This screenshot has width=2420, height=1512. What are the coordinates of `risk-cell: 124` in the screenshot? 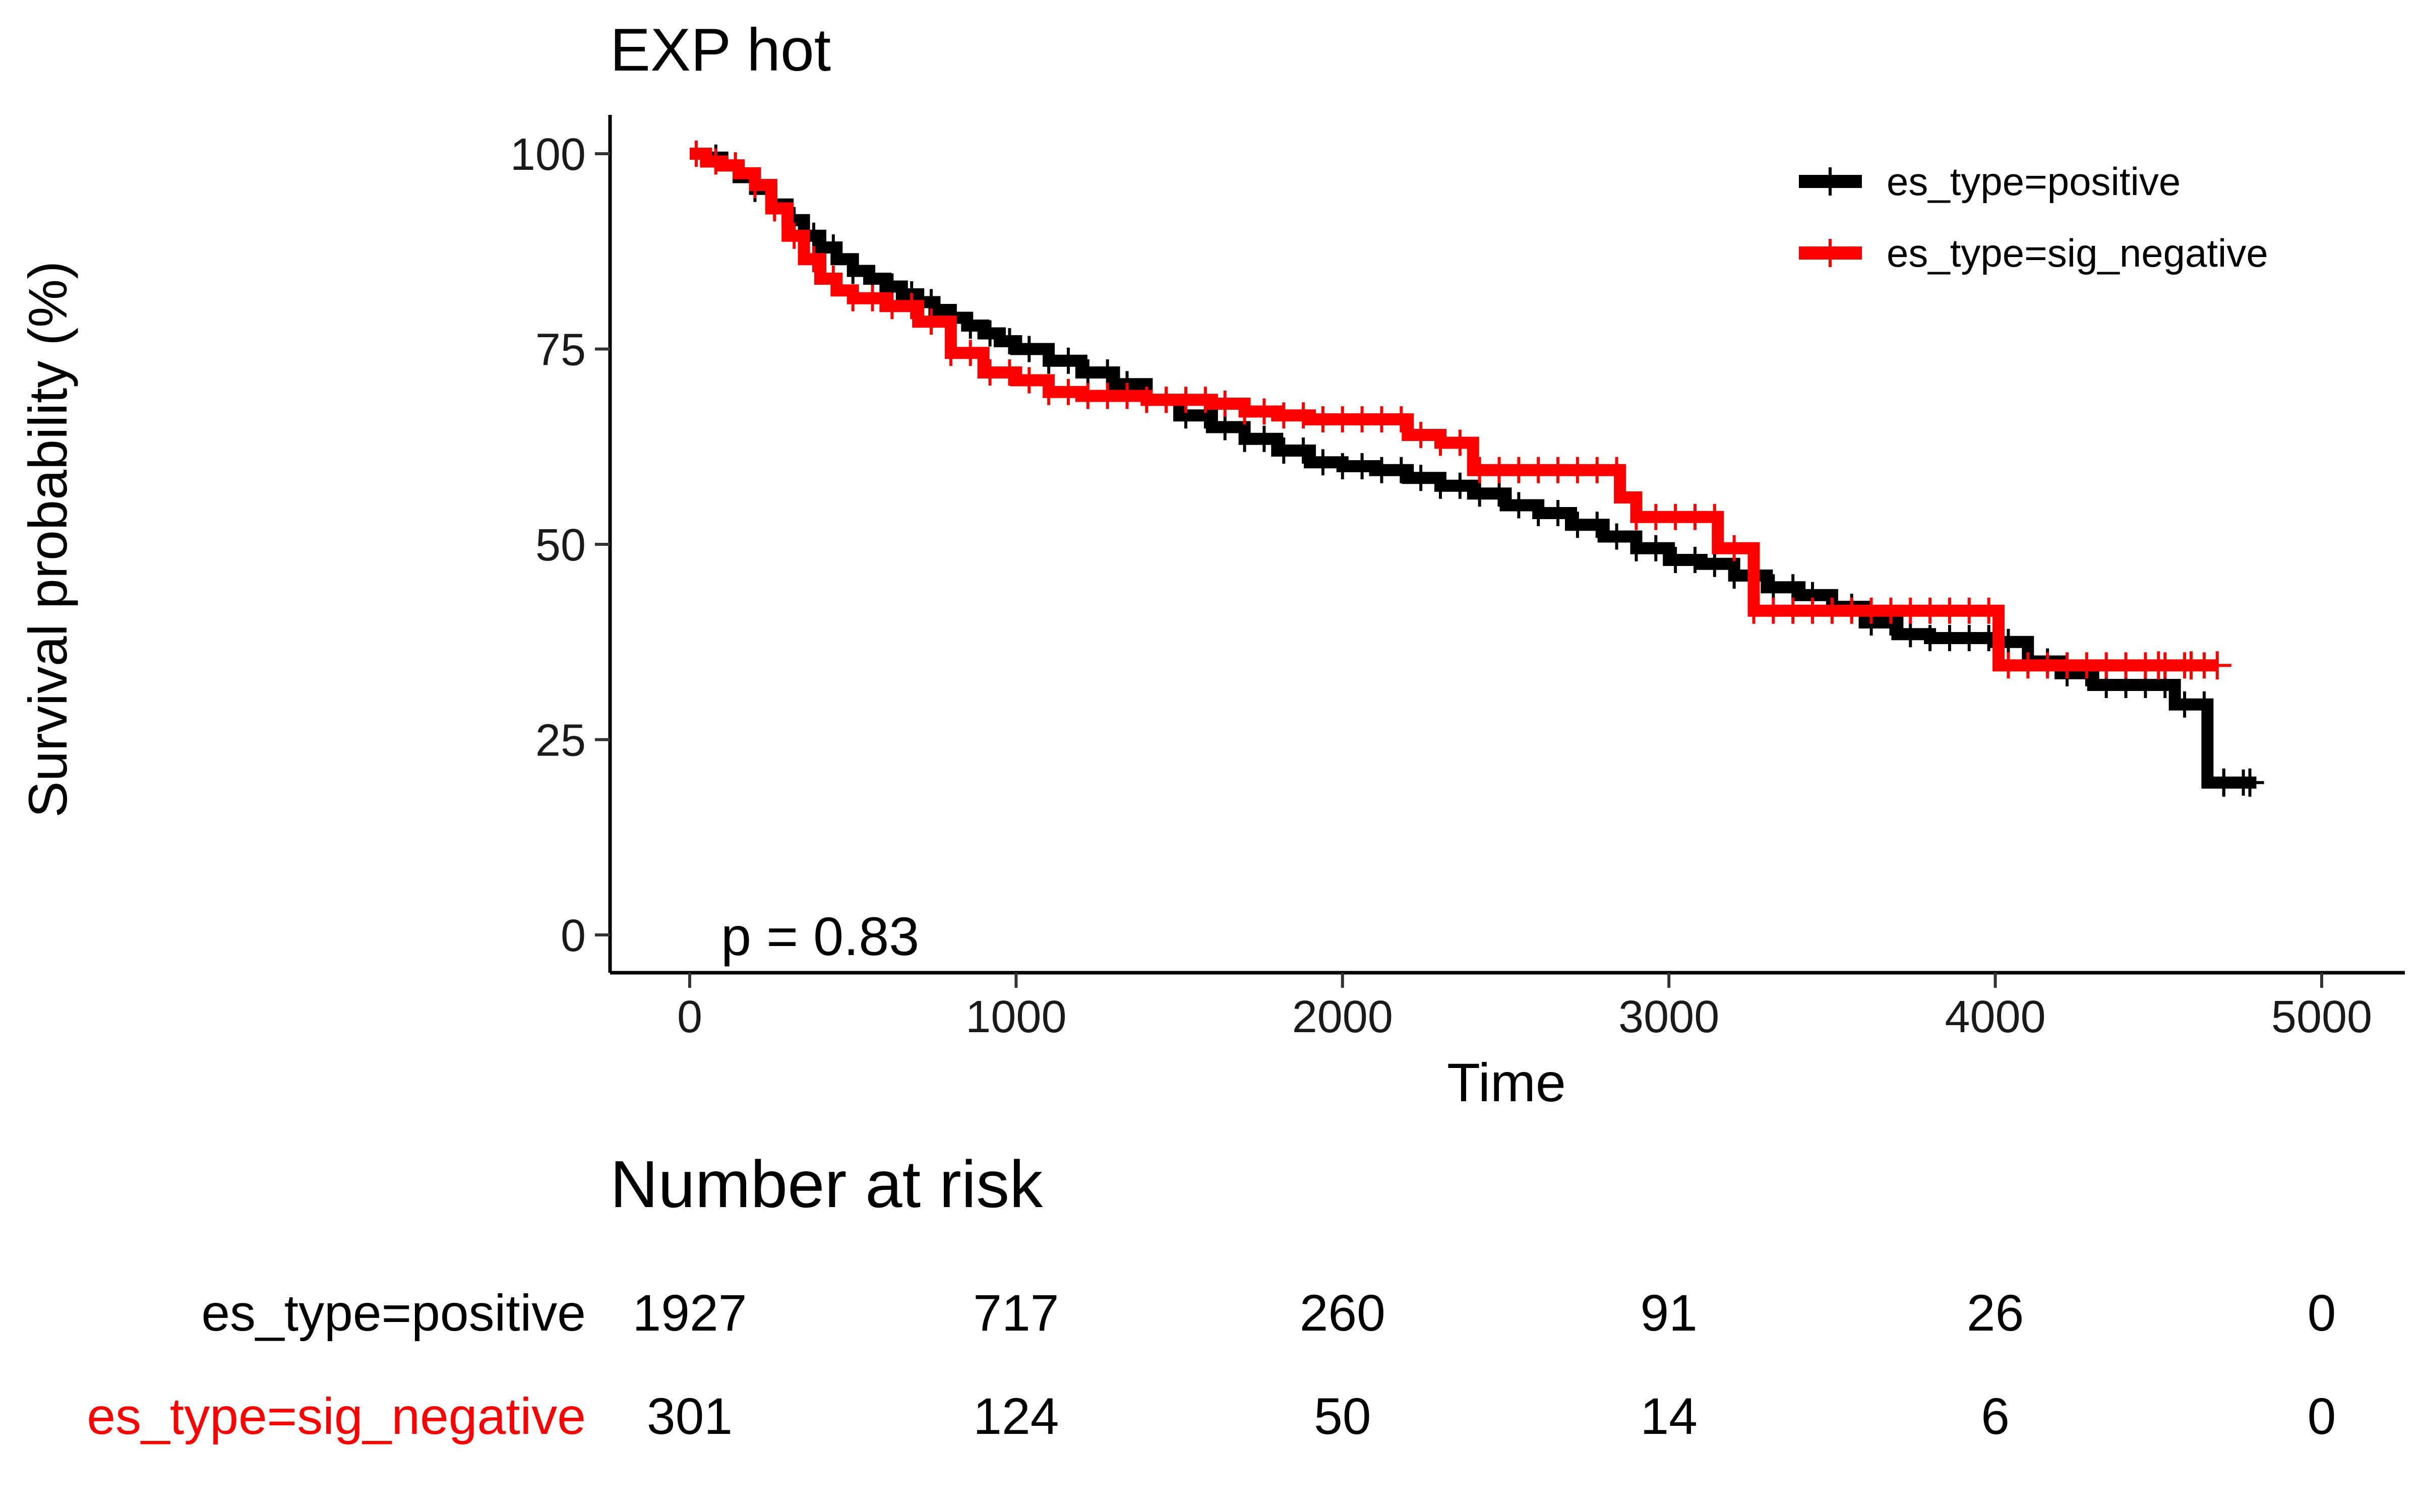 It's located at (1016, 1417).